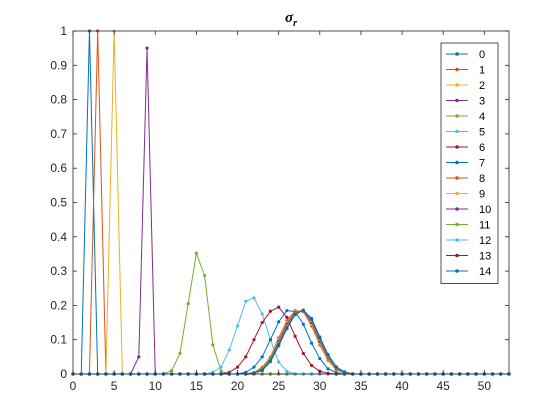 This screenshot has width=560, height=420. I want to click on legend-item-4: 4, so click(465, 117).